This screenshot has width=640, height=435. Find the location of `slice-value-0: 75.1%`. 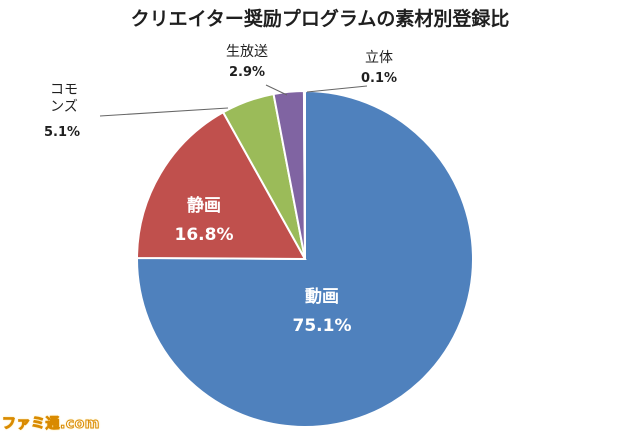

slice-value-0: 75.1% is located at coordinates (322, 326).